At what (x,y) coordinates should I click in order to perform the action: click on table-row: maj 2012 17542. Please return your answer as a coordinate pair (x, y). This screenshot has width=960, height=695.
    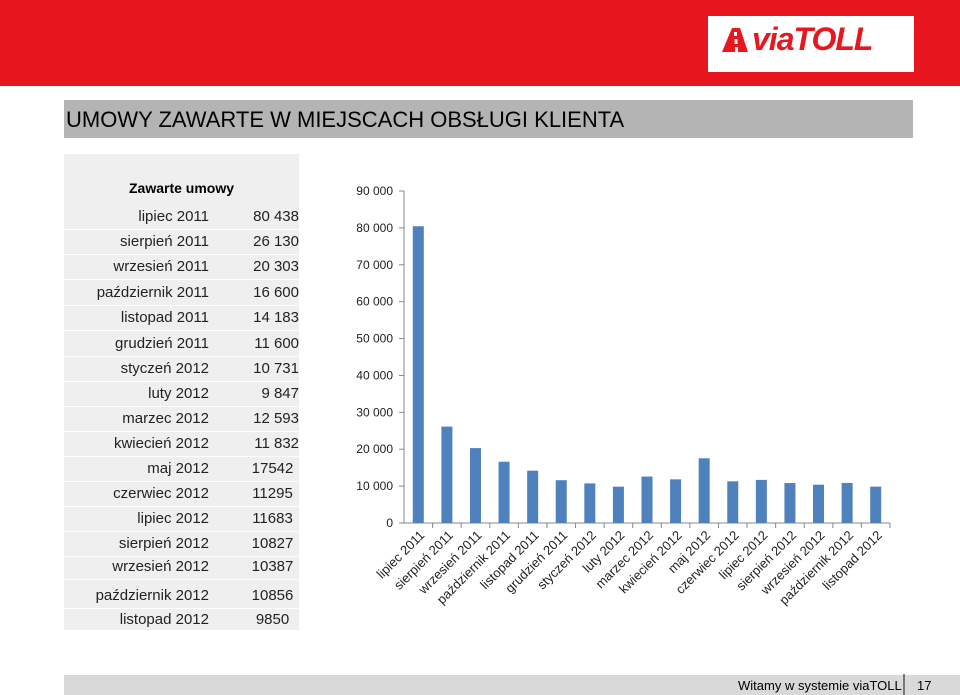
    Looking at the image, I should click on (181, 470).